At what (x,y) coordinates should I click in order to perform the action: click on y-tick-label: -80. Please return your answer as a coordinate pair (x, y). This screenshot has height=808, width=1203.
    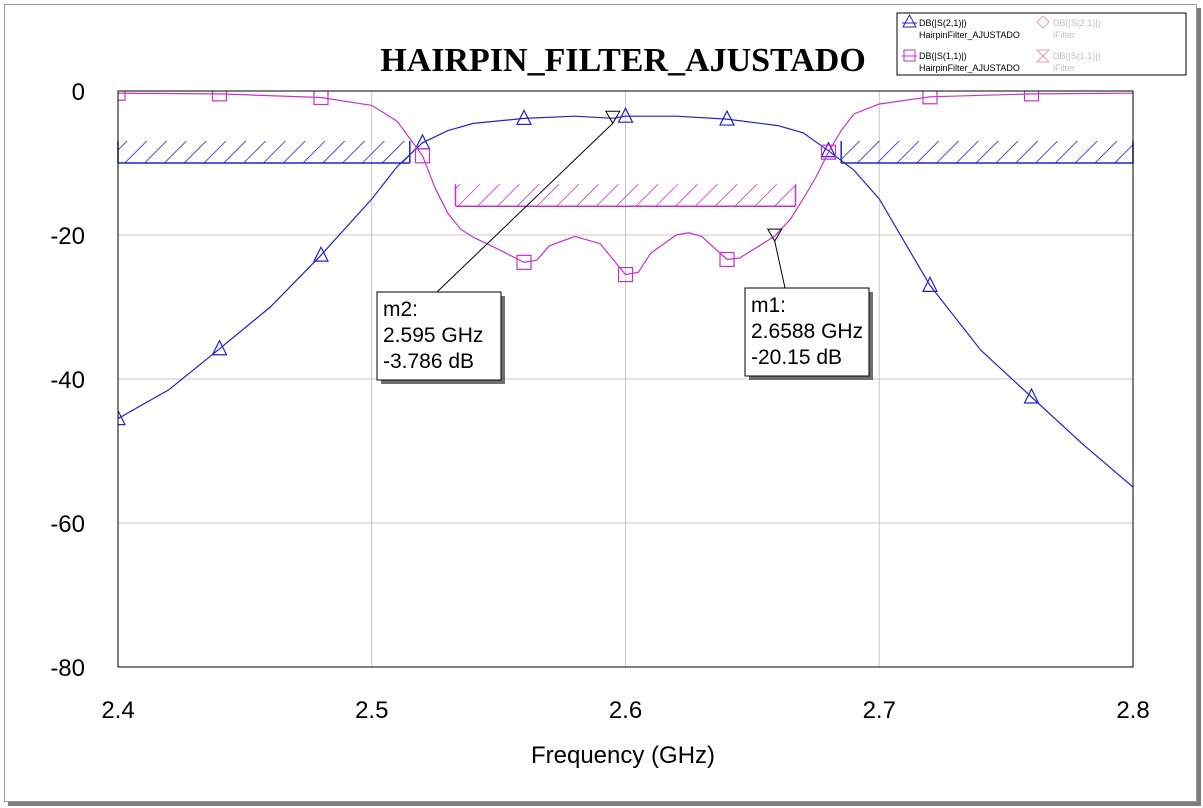
    Looking at the image, I should click on (67, 668).